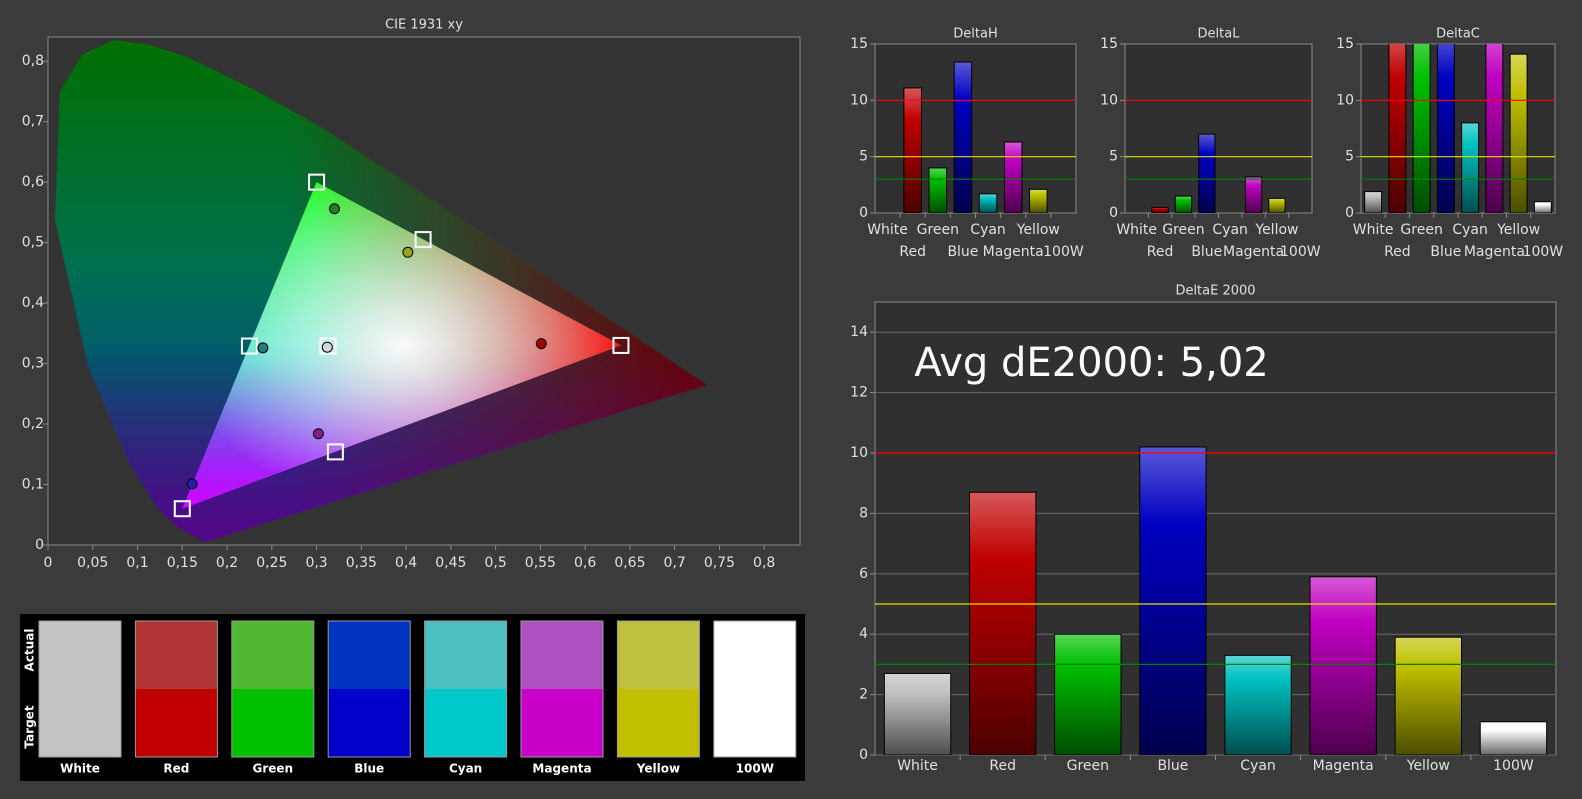 Image resolution: width=1582 pixels, height=799 pixels. Describe the element at coordinates (369, 769) in the screenshot. I see `swatch-label: Blue` at that location.